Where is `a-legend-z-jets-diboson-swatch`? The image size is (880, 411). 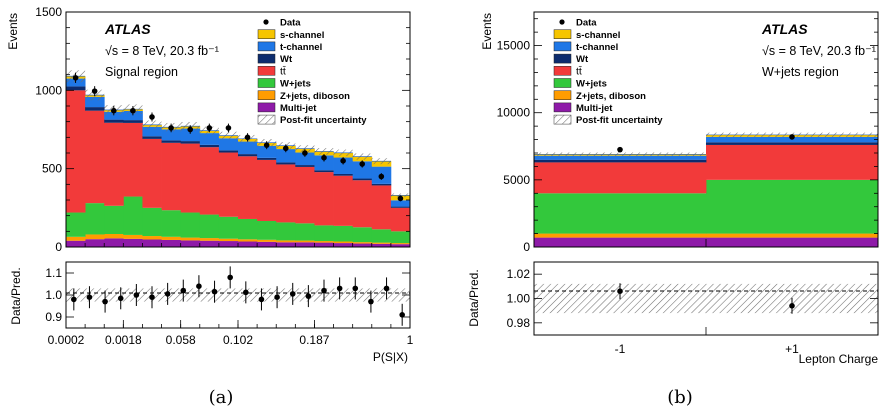
a-legend-z-jets-diboson-swatch is located at coordinates (266, 95).